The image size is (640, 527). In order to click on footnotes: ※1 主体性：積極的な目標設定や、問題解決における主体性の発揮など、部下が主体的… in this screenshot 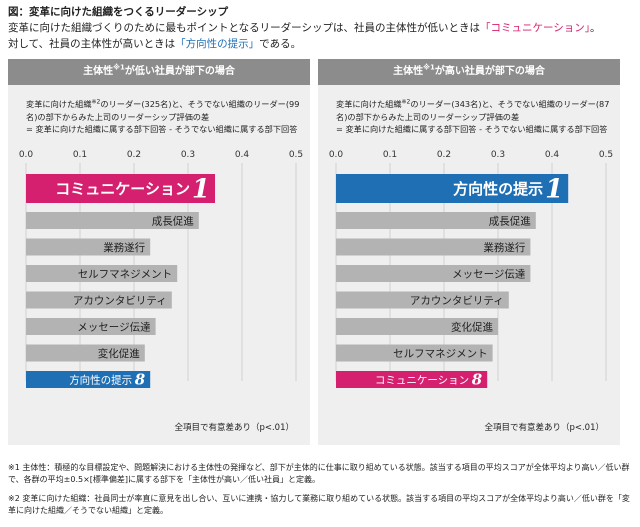, I will do `click(321, 493)`.